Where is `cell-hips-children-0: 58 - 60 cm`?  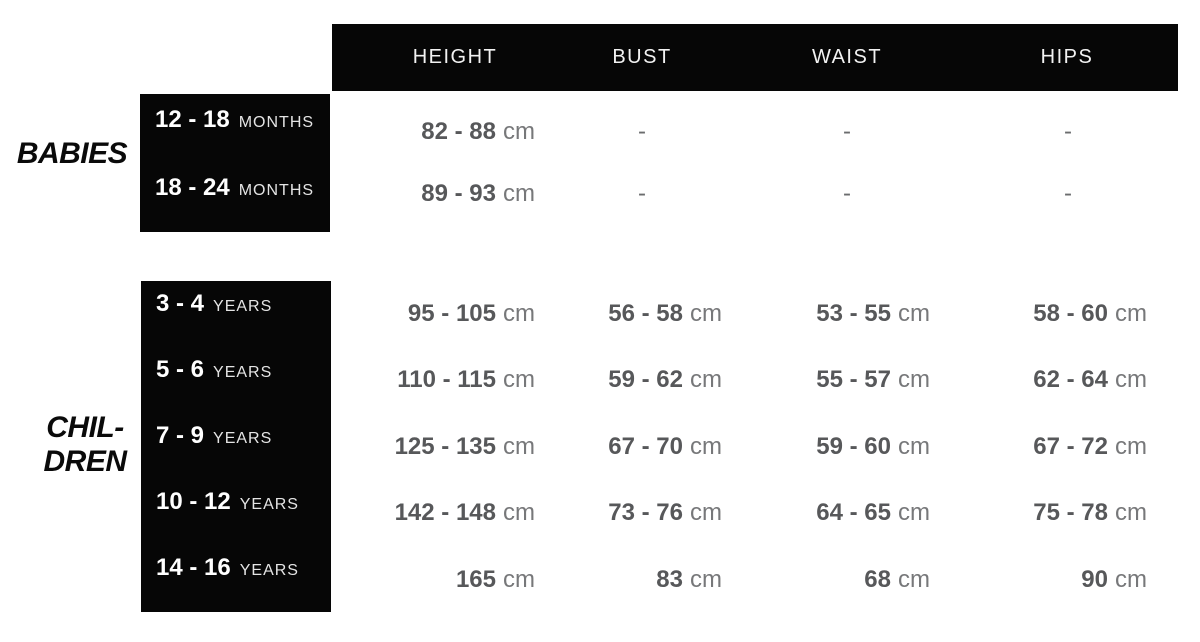 cell-hips-children-0: 58 - 60 cm is located at coordinates (1032, 314).